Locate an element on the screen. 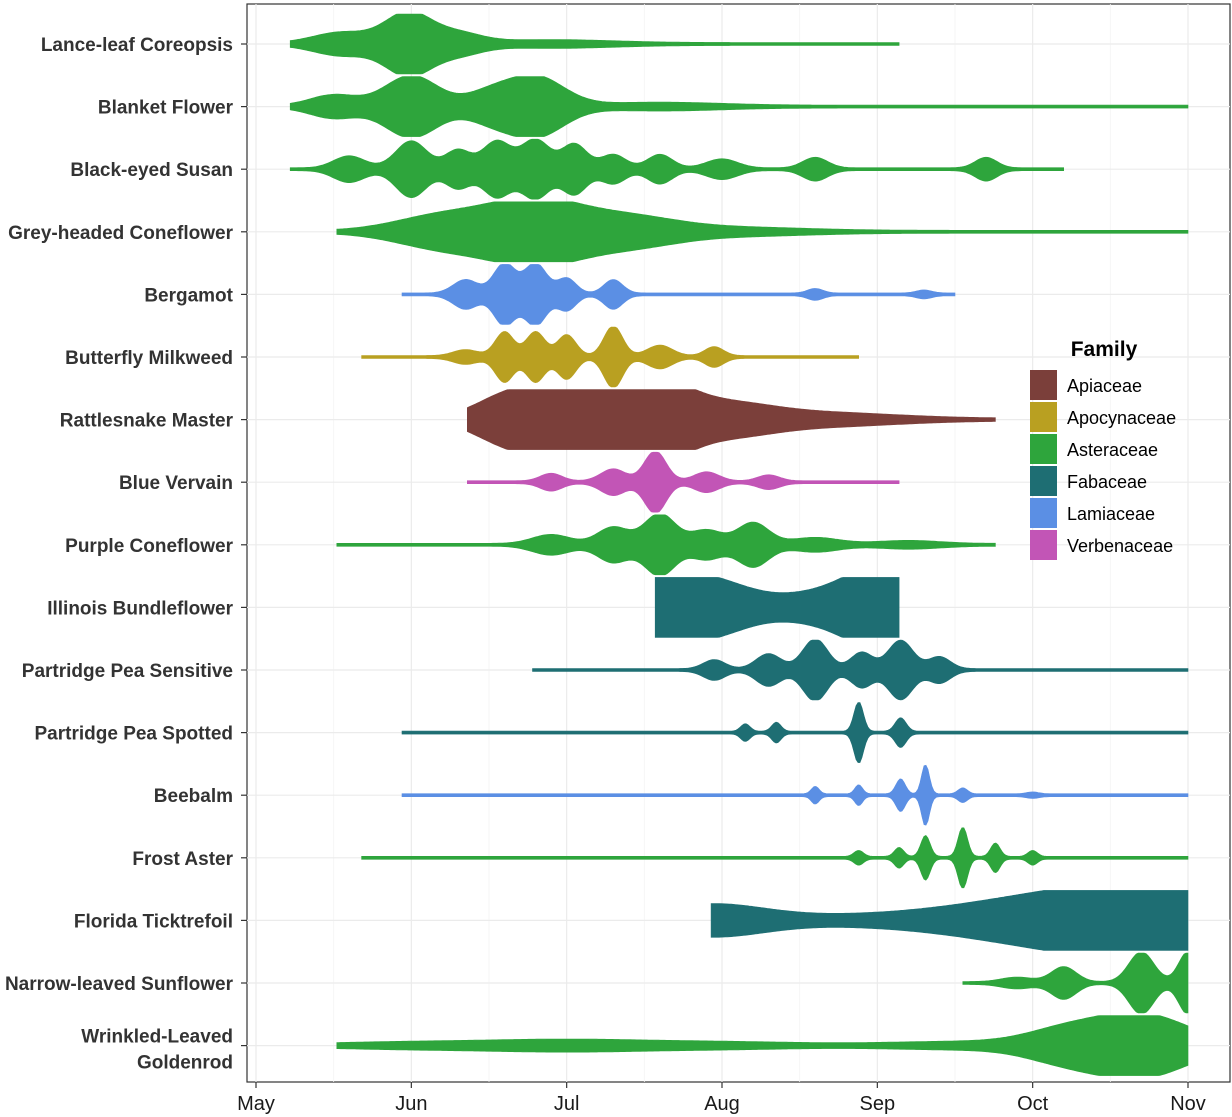  violin-lance-leaf-coreopsis is located at coordinates (594, 44).